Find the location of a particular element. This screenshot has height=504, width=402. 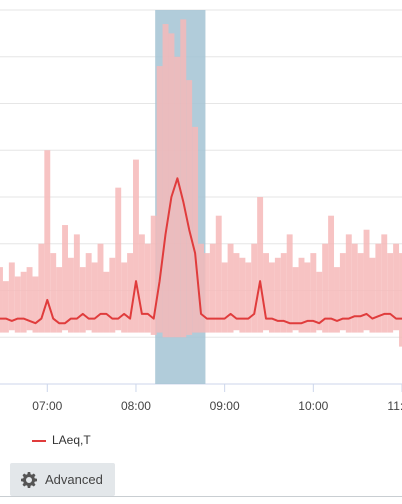

legend-label: LAeq,T is located at coordinates (71, 440).